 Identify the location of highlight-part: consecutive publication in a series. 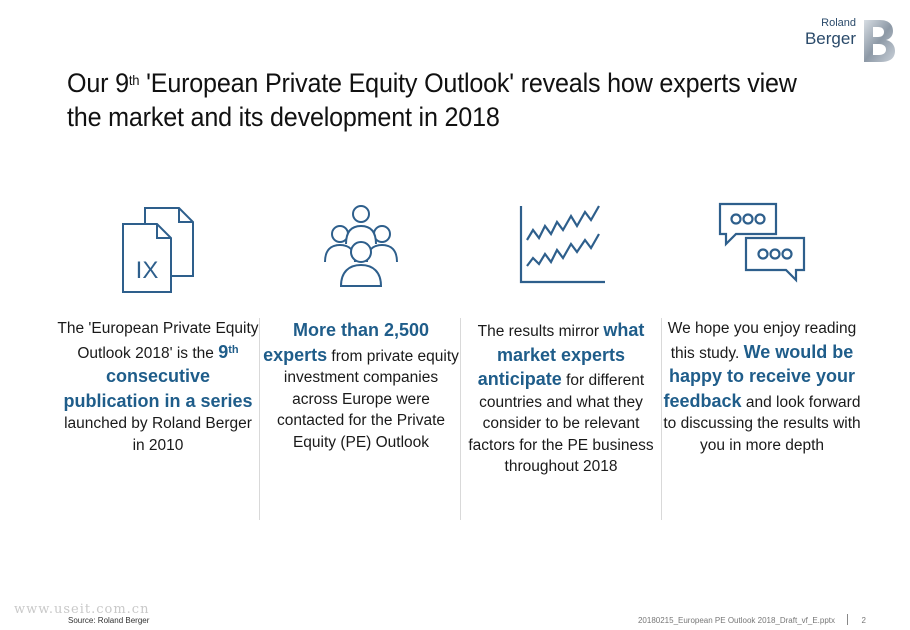
(158, 388).